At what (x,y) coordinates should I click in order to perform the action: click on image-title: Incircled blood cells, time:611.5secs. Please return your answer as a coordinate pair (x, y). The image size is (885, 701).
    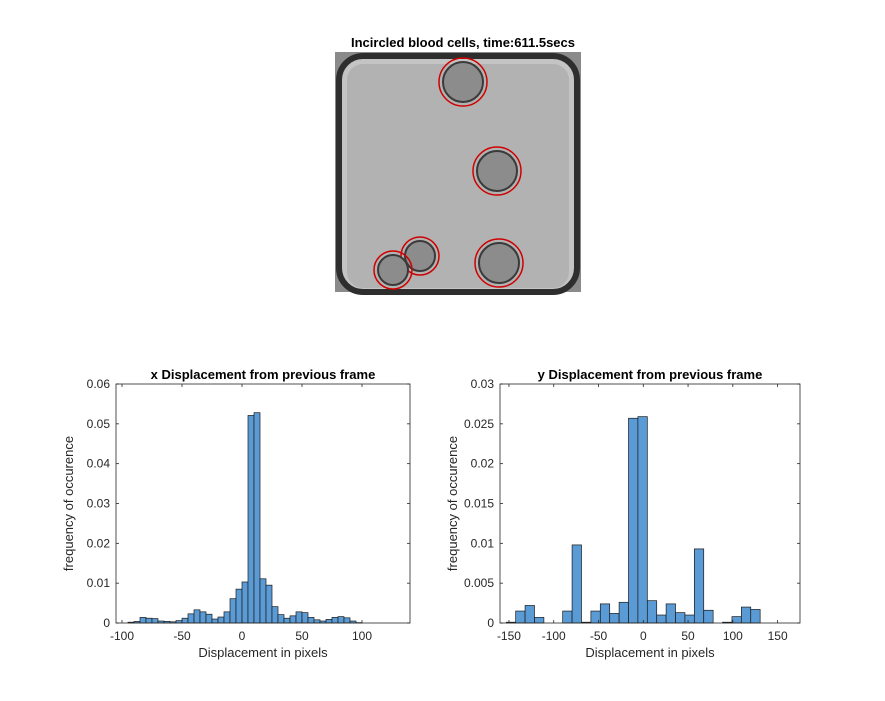
    Looking at the image, I should click on (463, 42).